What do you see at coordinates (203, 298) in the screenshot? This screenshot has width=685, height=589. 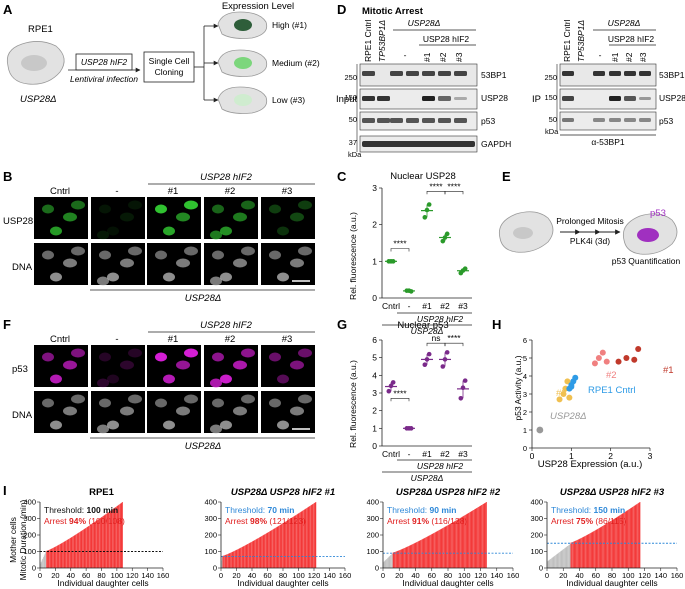 I see `b-bottom-label: USP28Δ` at bounding box center [203, 298].